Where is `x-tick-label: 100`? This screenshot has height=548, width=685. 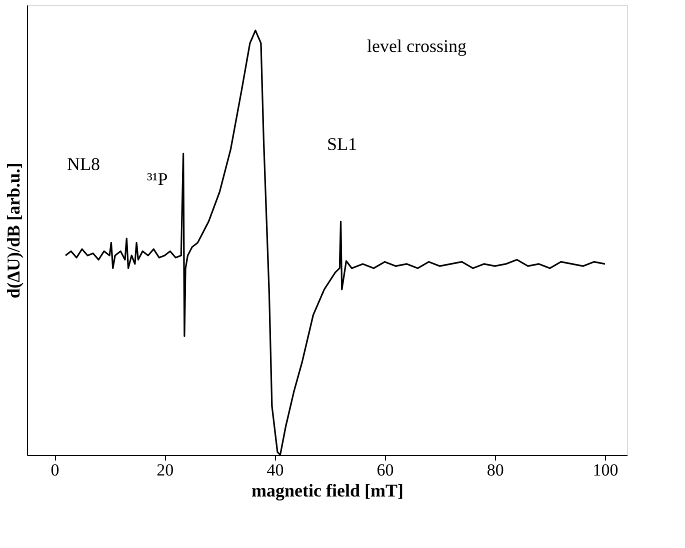
x-tick-label: 100 is located at coordinates (605, 470).